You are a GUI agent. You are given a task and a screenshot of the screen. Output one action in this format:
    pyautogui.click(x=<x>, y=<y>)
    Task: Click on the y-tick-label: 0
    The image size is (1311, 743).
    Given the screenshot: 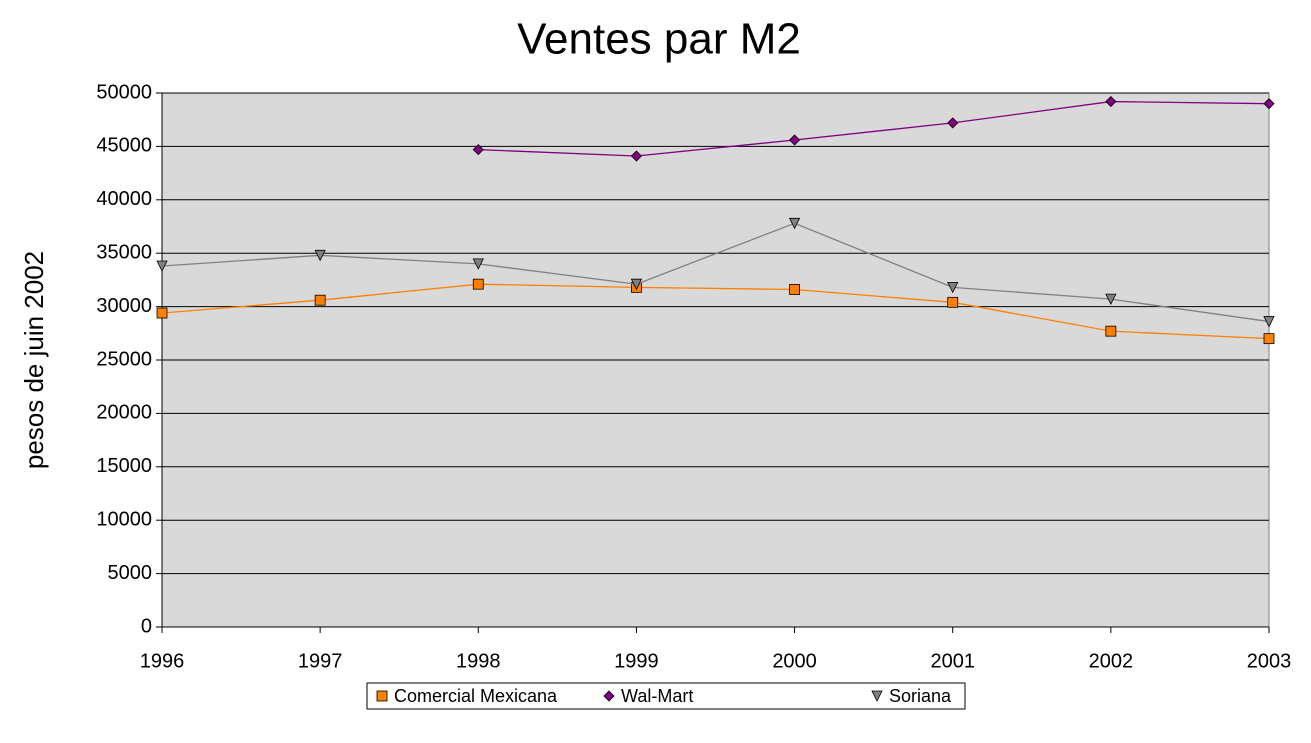 What is the action you would take?
    pyautogui.click(x=146, y=626)
    